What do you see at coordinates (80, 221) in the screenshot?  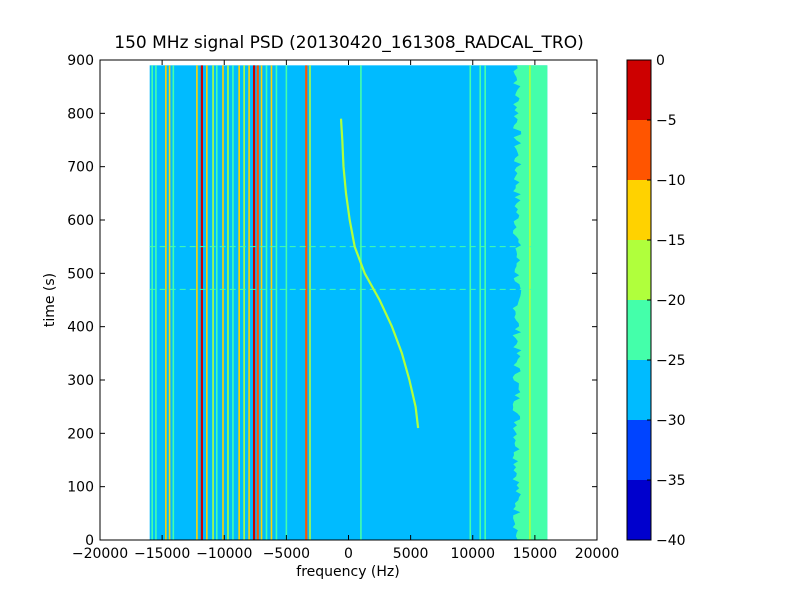 I see `y-tick-label: 600` at bounding box center [80, 221].